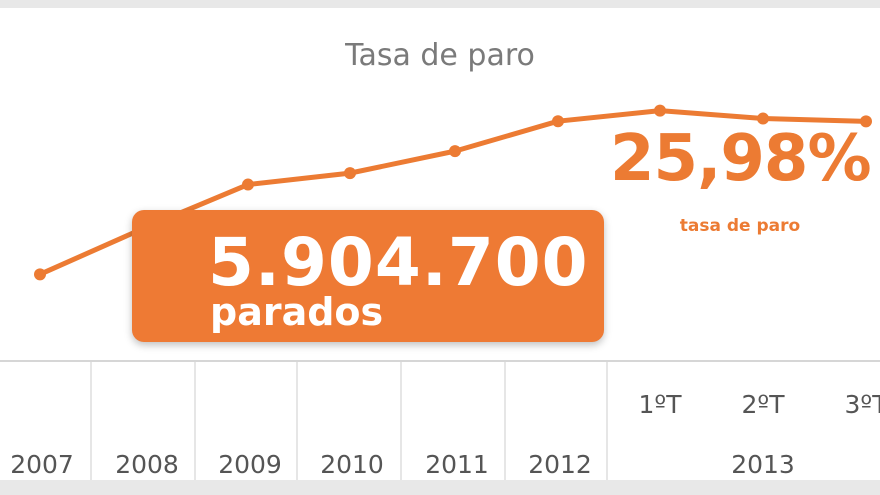 This screenshot has width=880, height=495. I want to click on tick-label-2007: 2007, so click(42, 464).